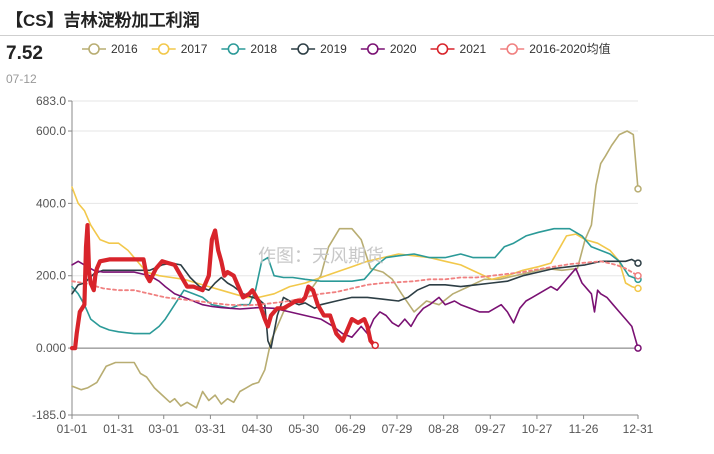  I want to click on x-tick-label: 04-30, so click(257, 429).